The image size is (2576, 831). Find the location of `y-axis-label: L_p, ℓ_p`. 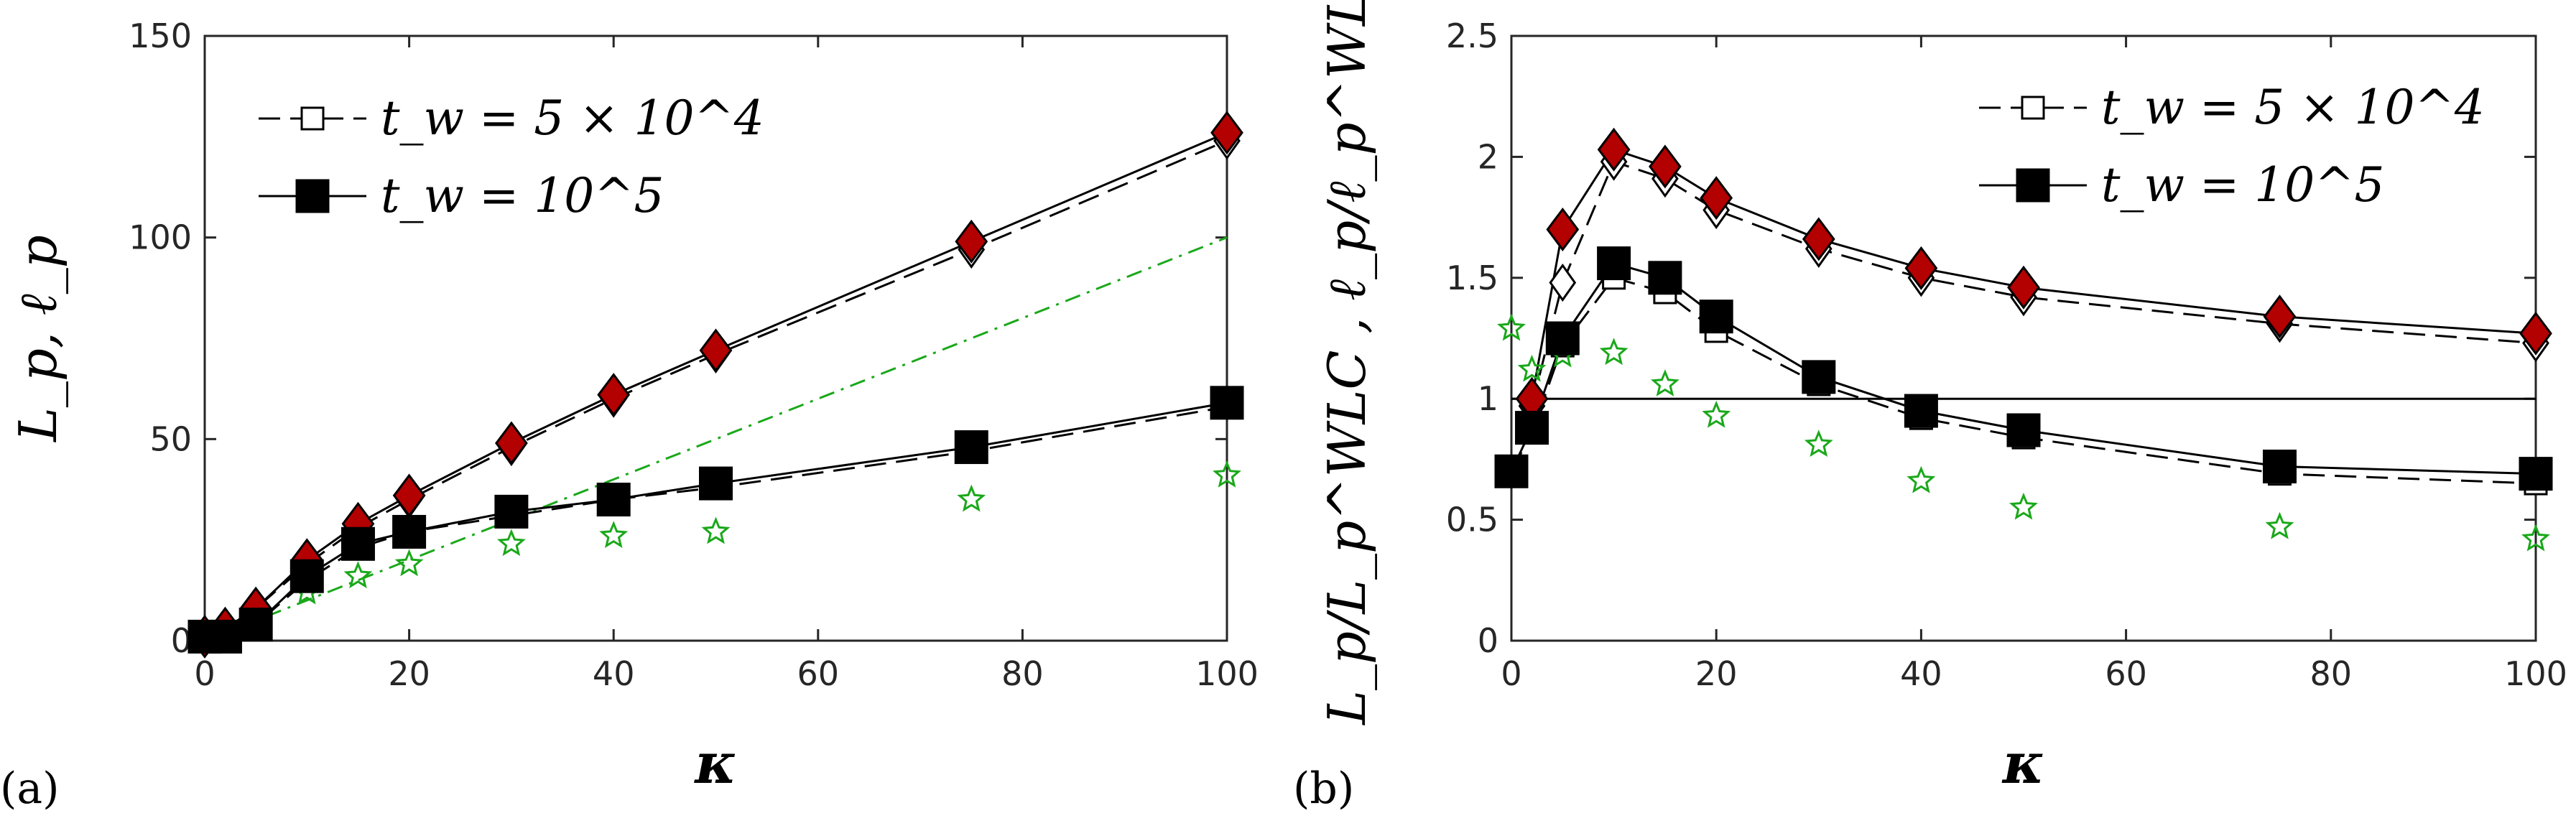

y-axis-label: L_p, ℓ_p is located at coordinates (38, 339).